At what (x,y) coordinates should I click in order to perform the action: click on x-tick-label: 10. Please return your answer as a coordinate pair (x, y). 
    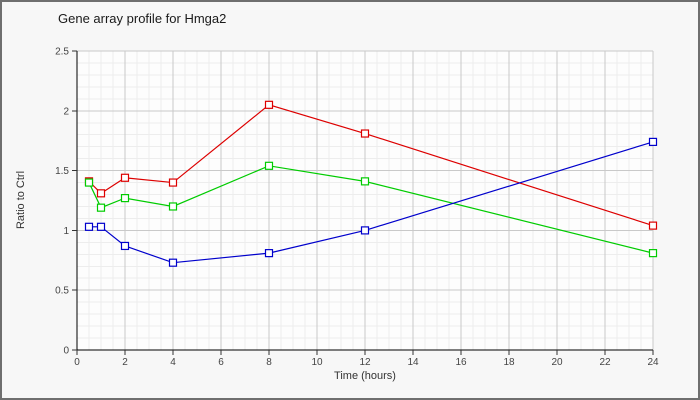
    Looking at the image, I should click on (317, 362).